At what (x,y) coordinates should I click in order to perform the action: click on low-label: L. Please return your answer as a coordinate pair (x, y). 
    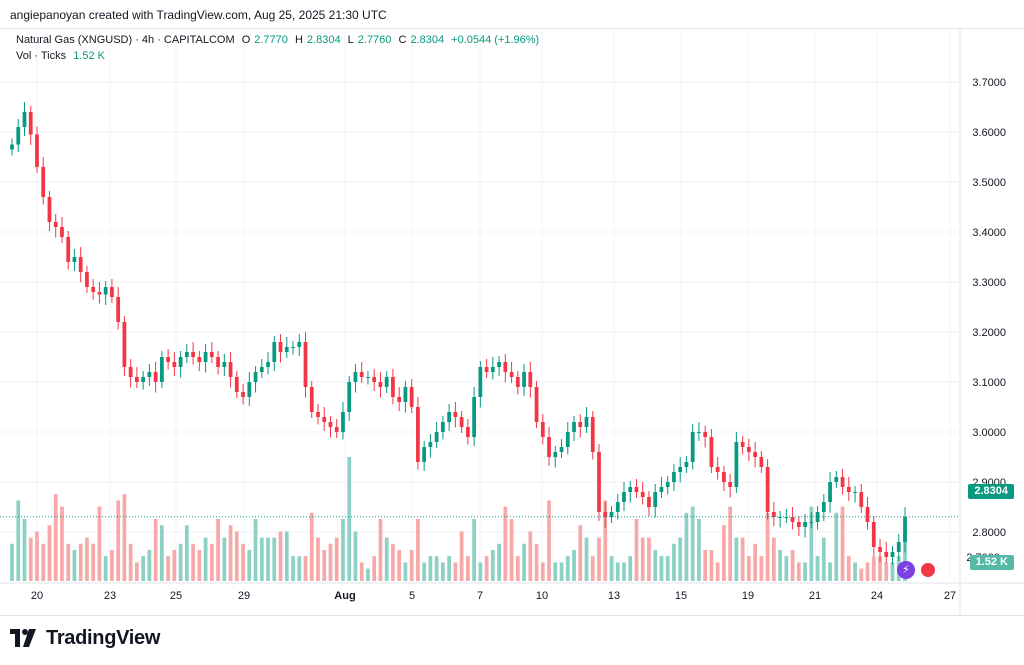
    Looking at the image, I should click on (350, 40).